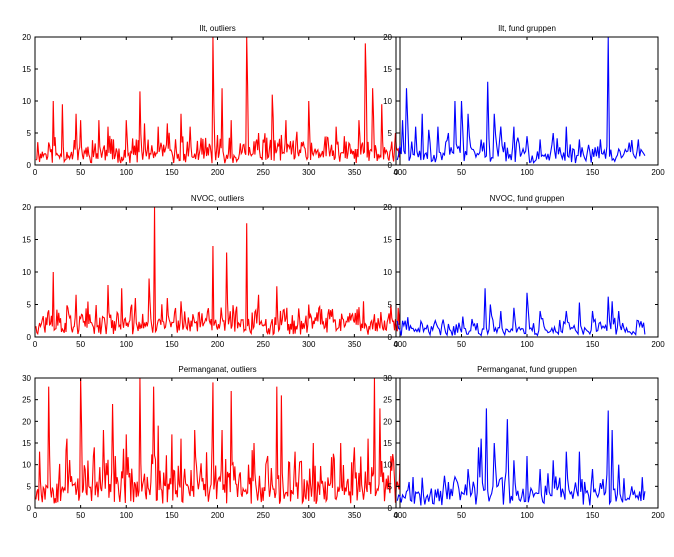 This screenshot has width=674, height=557. Describe the element at coordinates (217, 28) in the screenshot. I see `chart-title: Ilt, outliers` at that location.